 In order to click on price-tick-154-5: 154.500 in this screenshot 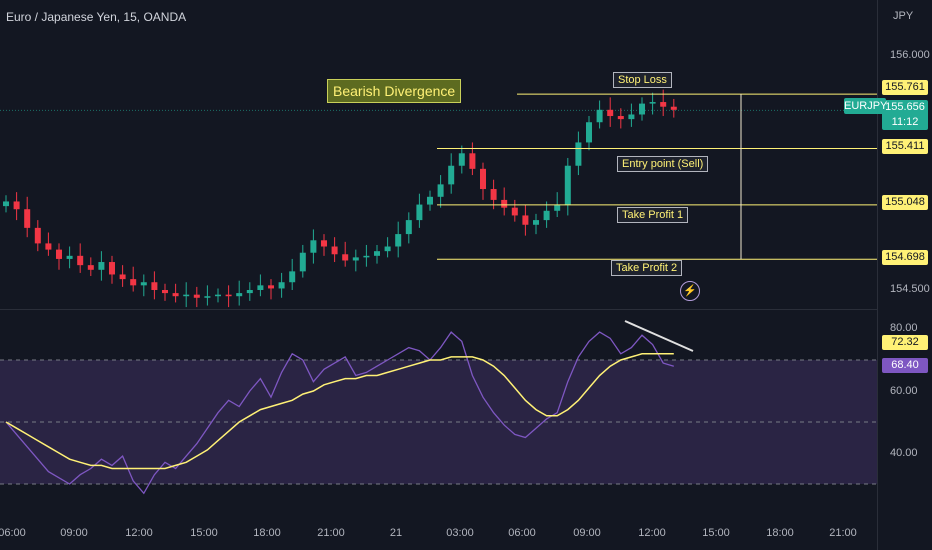, I will do `click(910, 289)`.